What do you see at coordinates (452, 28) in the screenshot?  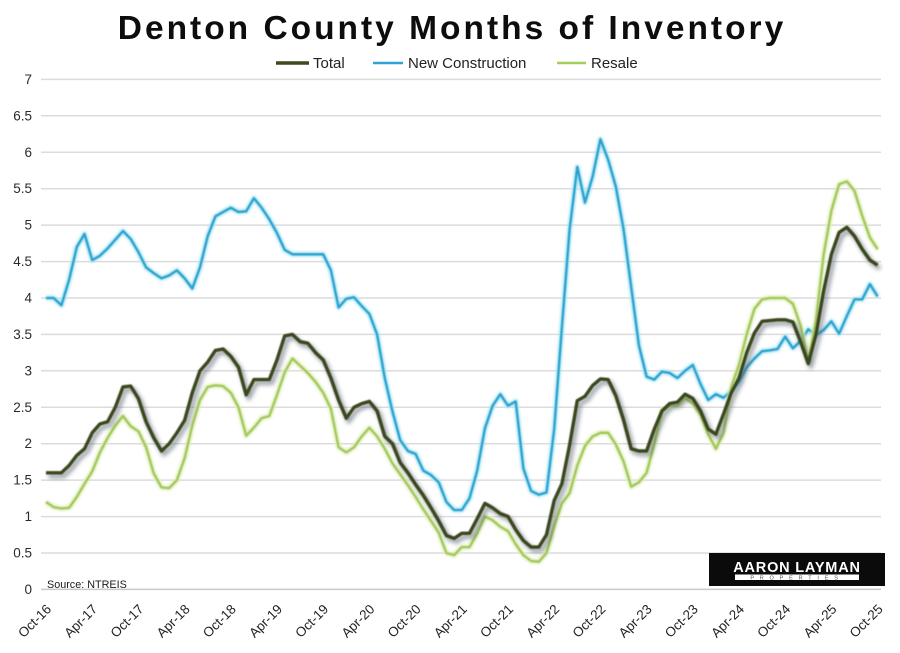 I see `svg-text:Denton County Months of Invent: Denton County Months of Inventory` at bounding box center [452, 28].